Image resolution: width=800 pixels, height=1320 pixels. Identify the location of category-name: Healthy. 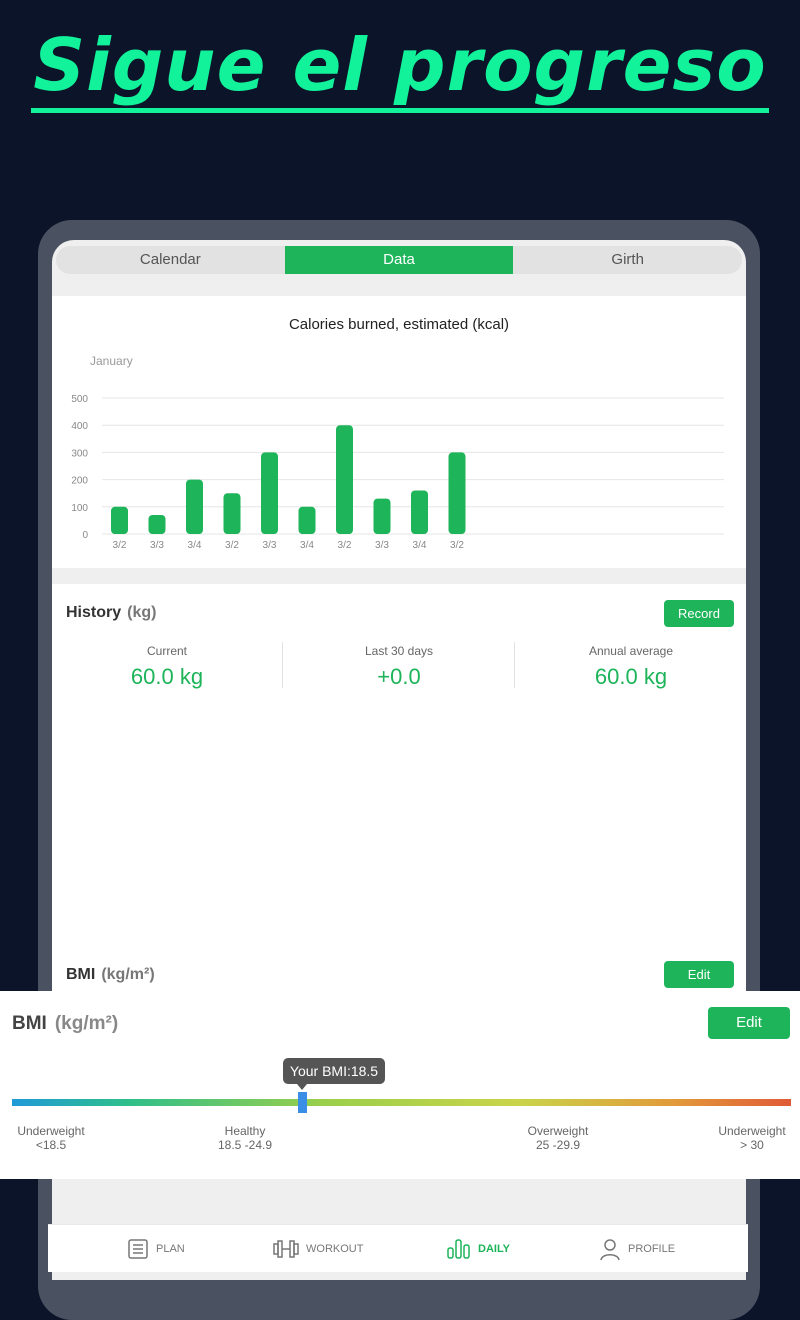
(245, 1131).